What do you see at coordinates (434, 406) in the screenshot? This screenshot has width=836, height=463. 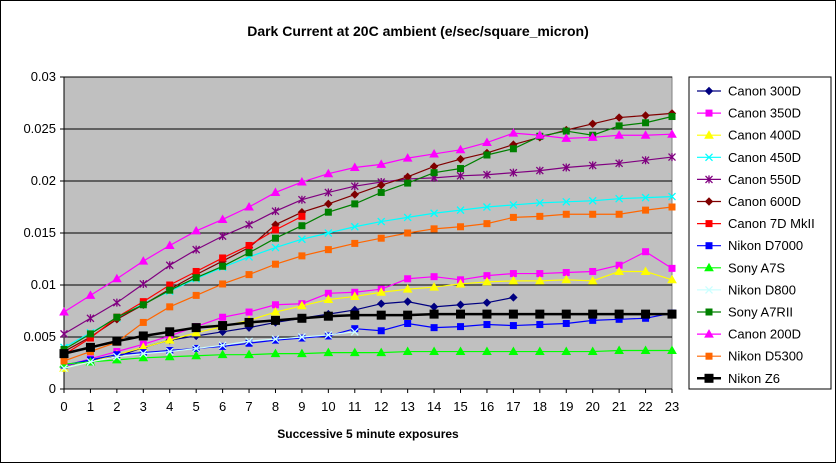 I see `x-tick-label: 14` at bounding box center [434, 406].